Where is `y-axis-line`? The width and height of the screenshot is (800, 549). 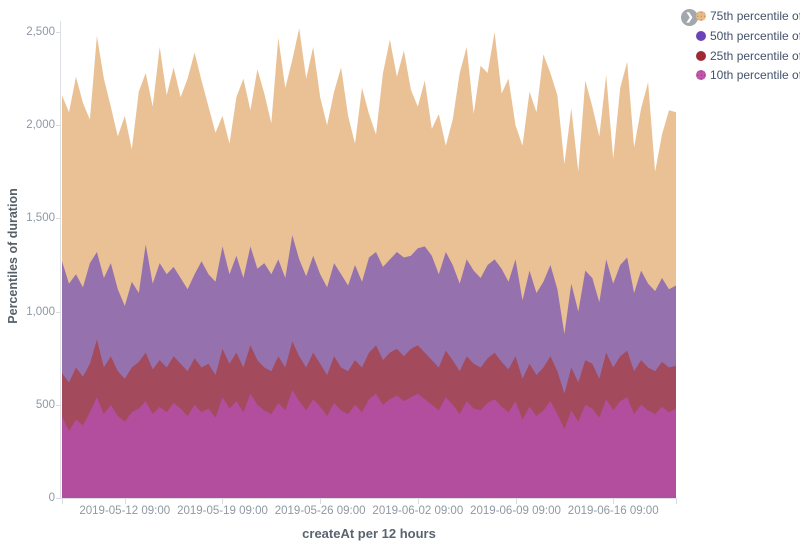
y-axis-line is located at coordinates (60, 260).